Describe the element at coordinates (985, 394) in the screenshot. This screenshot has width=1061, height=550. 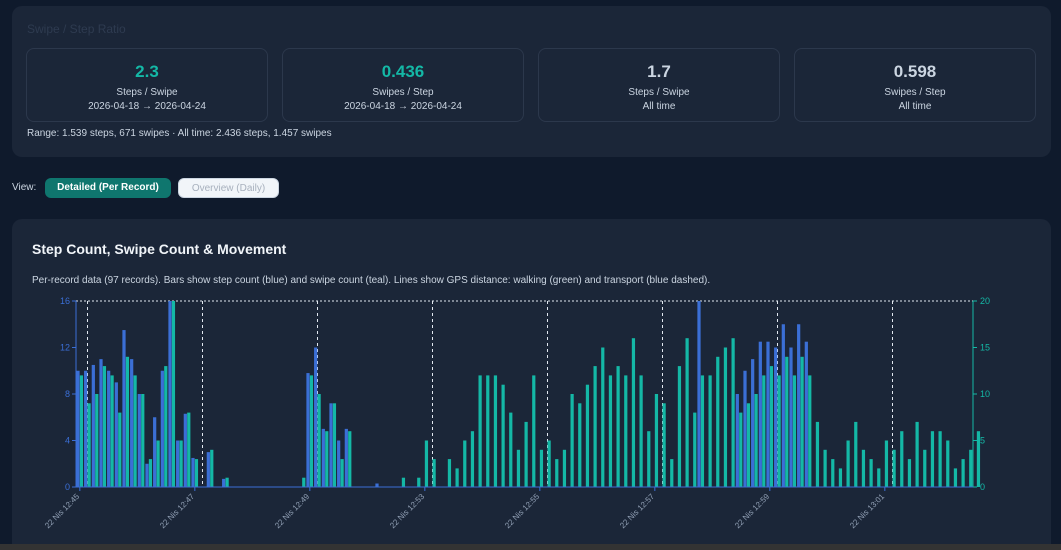
I see `y-right-tick-label: 10` at that location.